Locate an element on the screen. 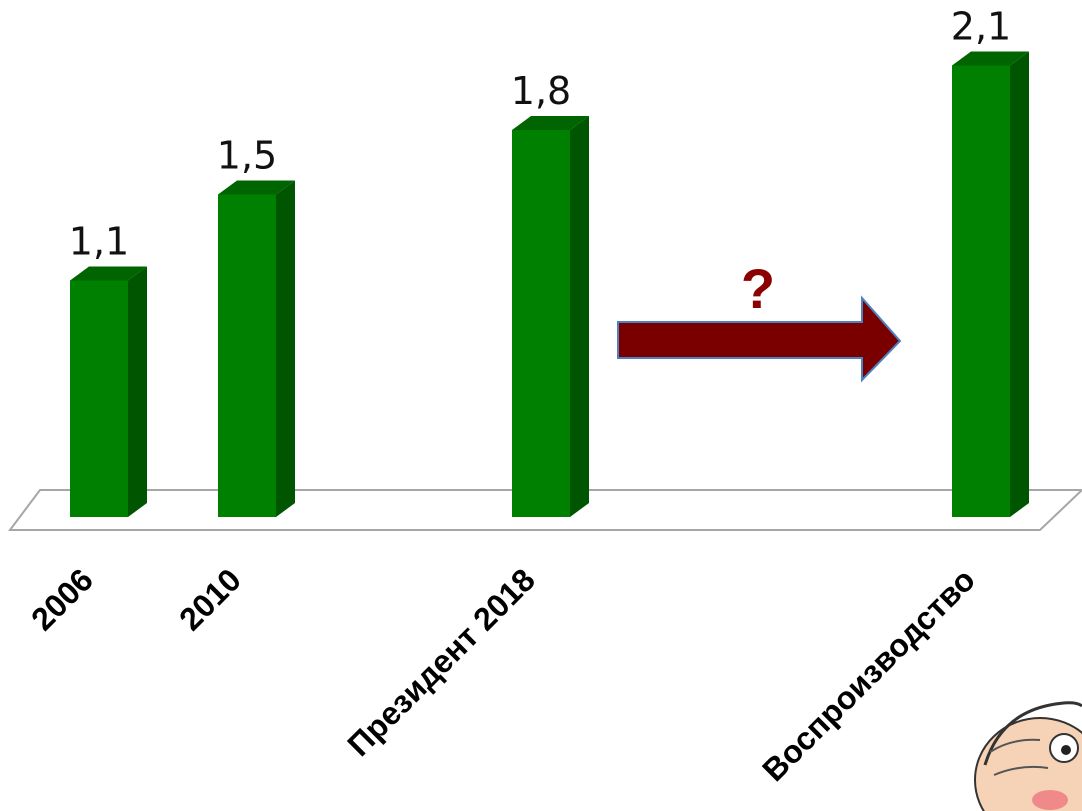 The height and width of the screenshot is (811, 1082). category-label: 2010 is located at coordinates (210, 599).